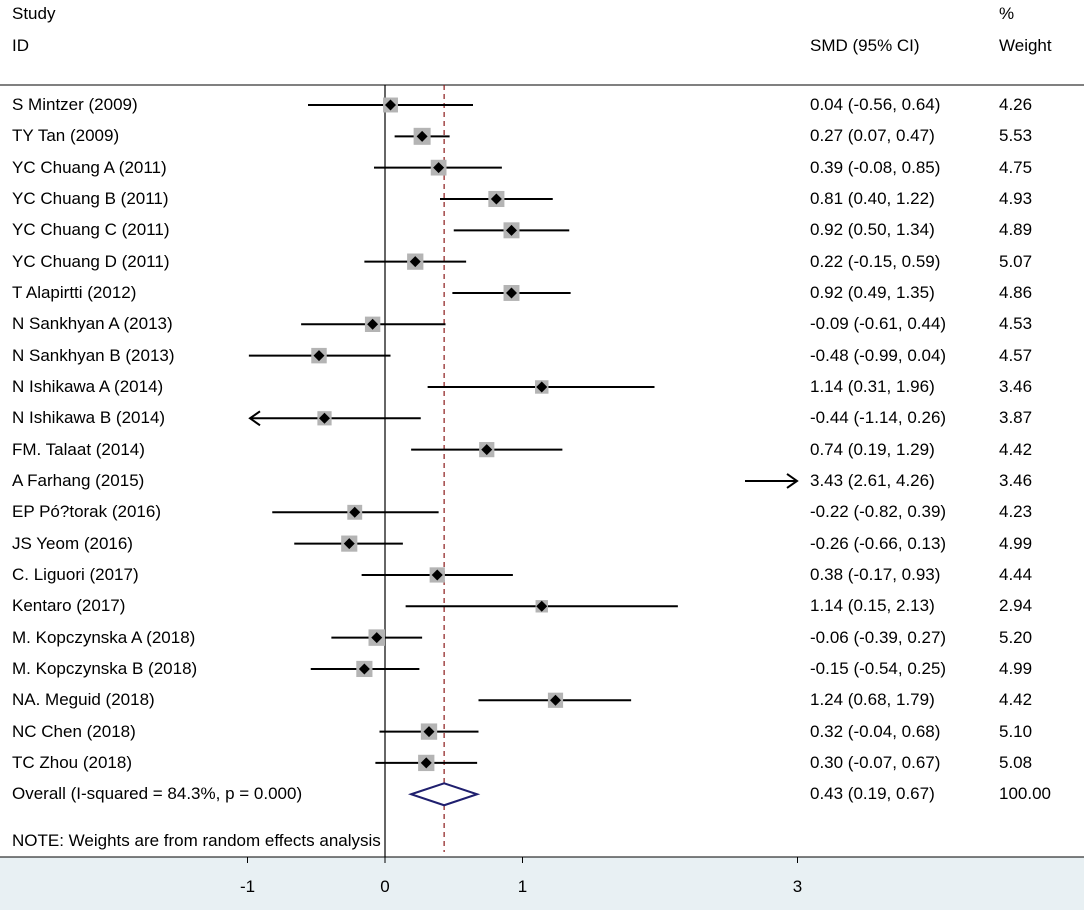  What do you see at coordinates (872, 386) in the screenshot?
I see `study-ci: 1.14 (0.31, 1.96)` at bounding box center [872, 386].